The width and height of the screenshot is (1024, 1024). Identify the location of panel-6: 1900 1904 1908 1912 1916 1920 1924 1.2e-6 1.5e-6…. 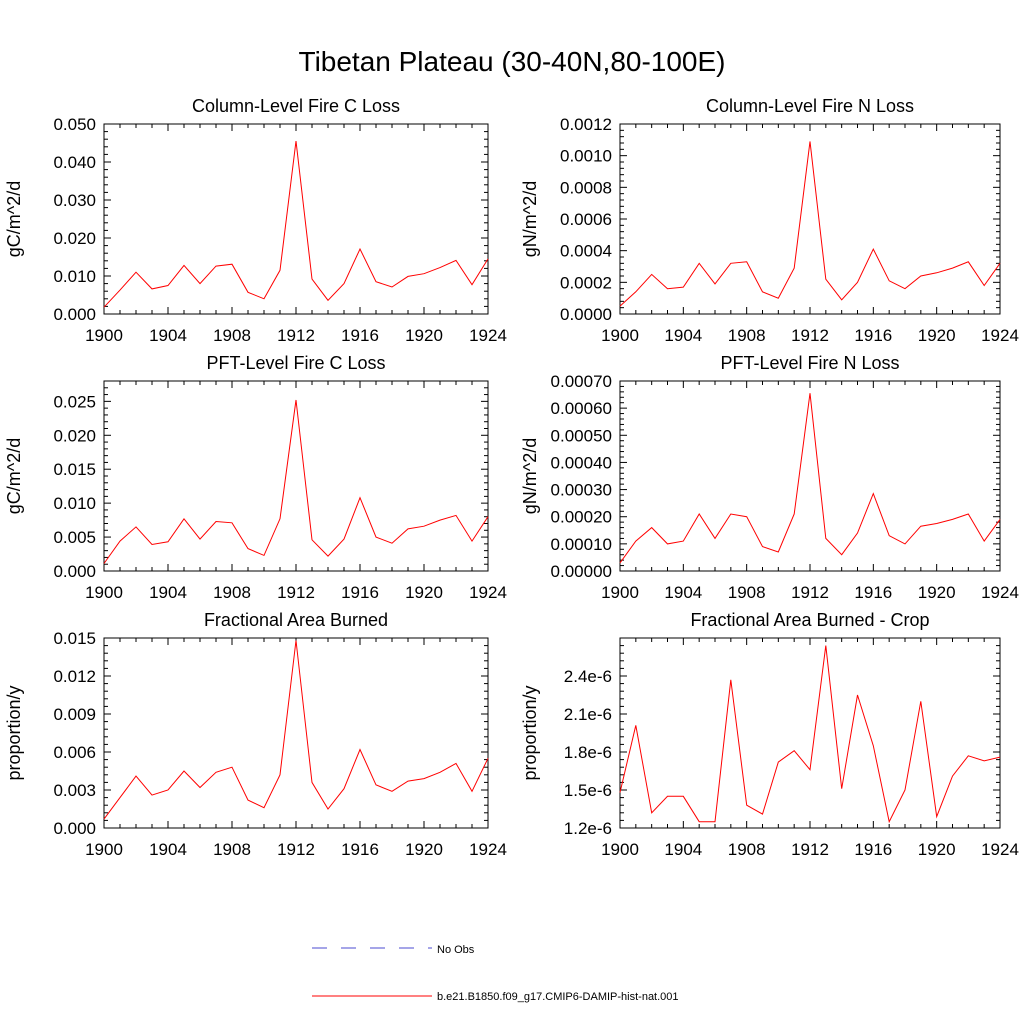
(769, 734).